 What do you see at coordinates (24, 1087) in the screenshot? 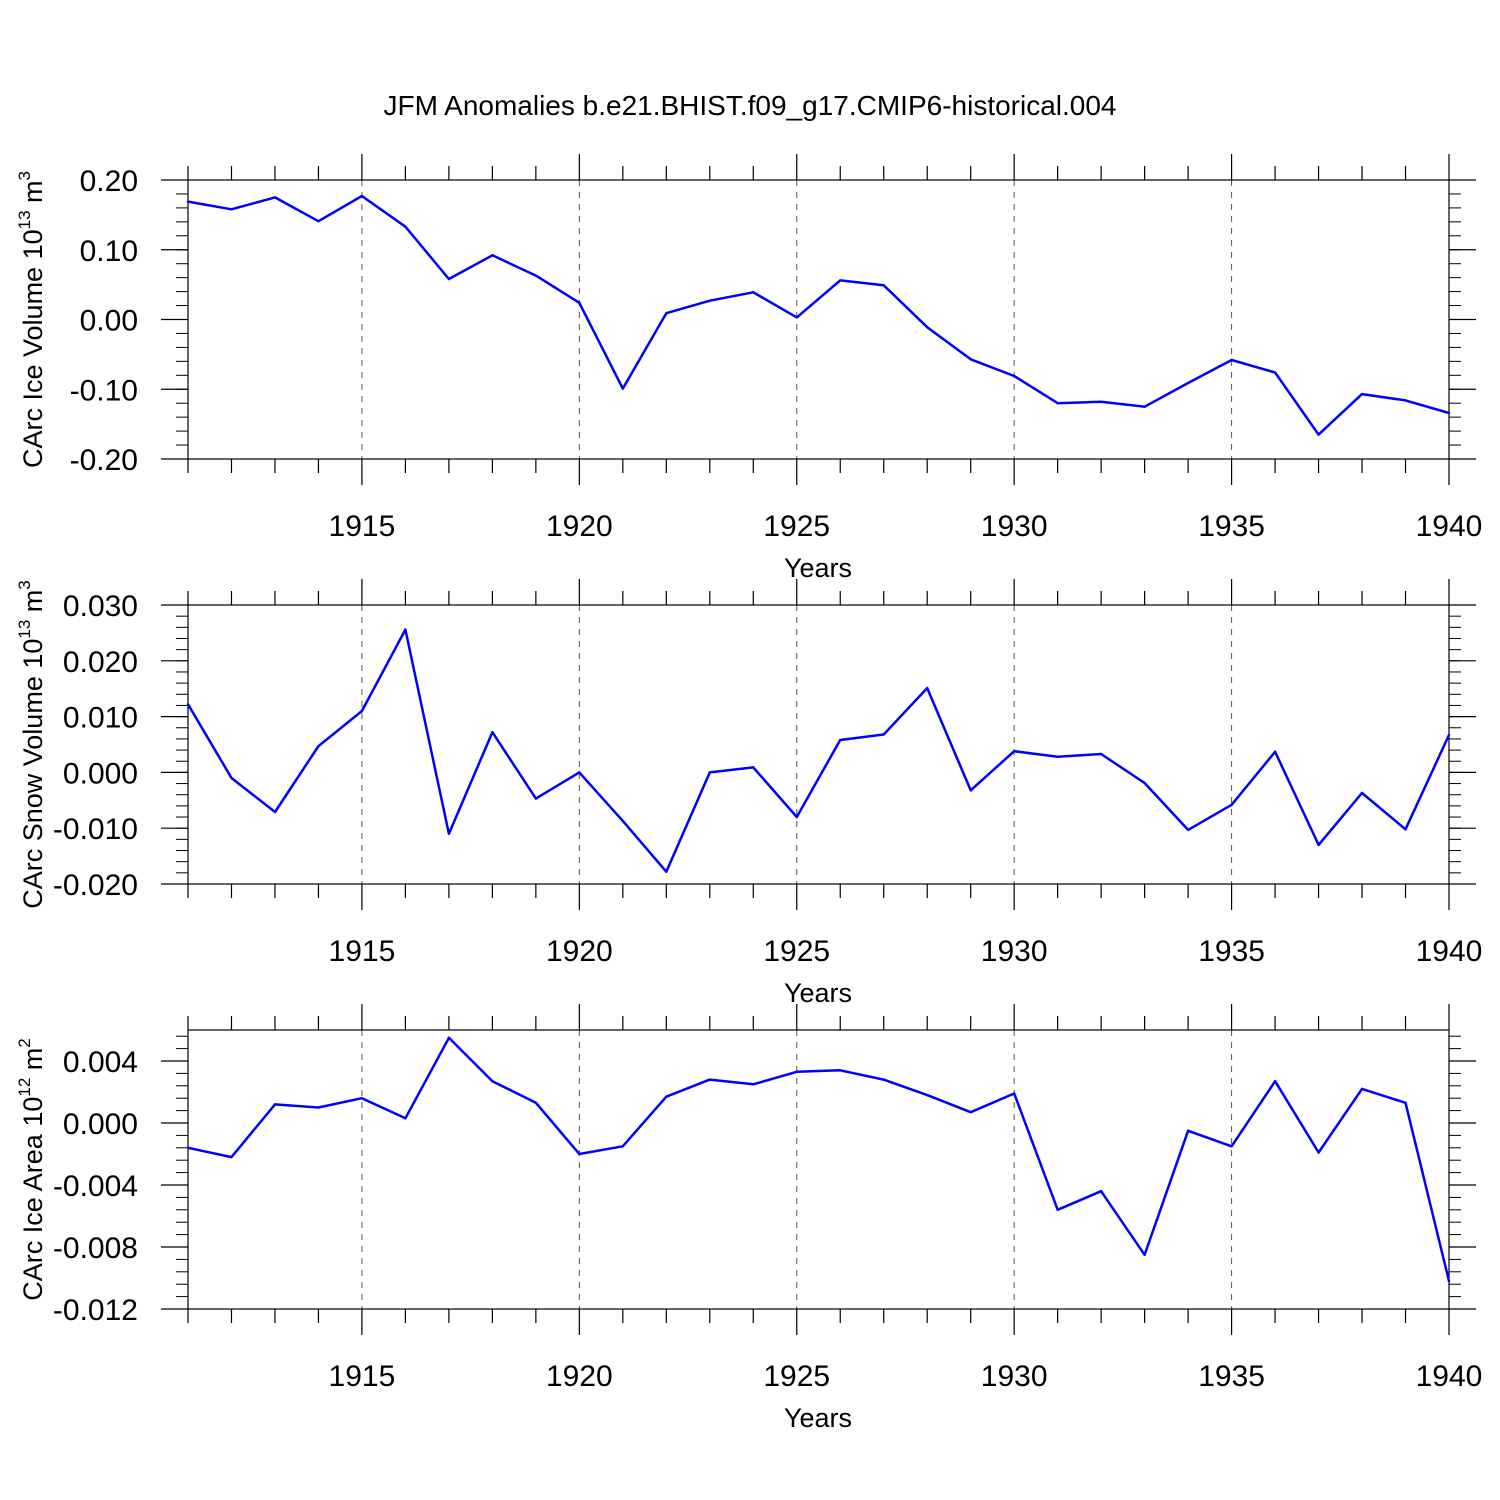
I see `y-axis-label-exponent: 12` at bounding box center [24, 1087].